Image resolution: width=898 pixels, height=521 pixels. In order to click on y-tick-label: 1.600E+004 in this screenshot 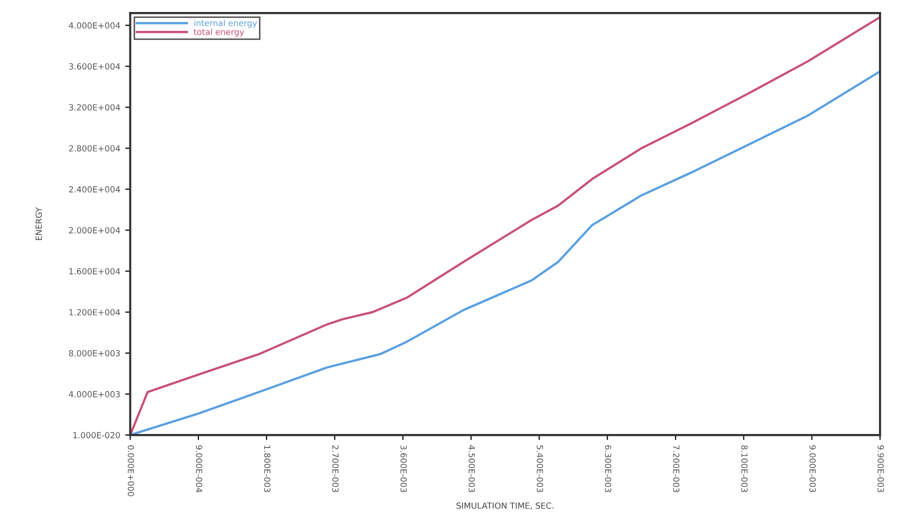, I will do `click(94, 271)`.